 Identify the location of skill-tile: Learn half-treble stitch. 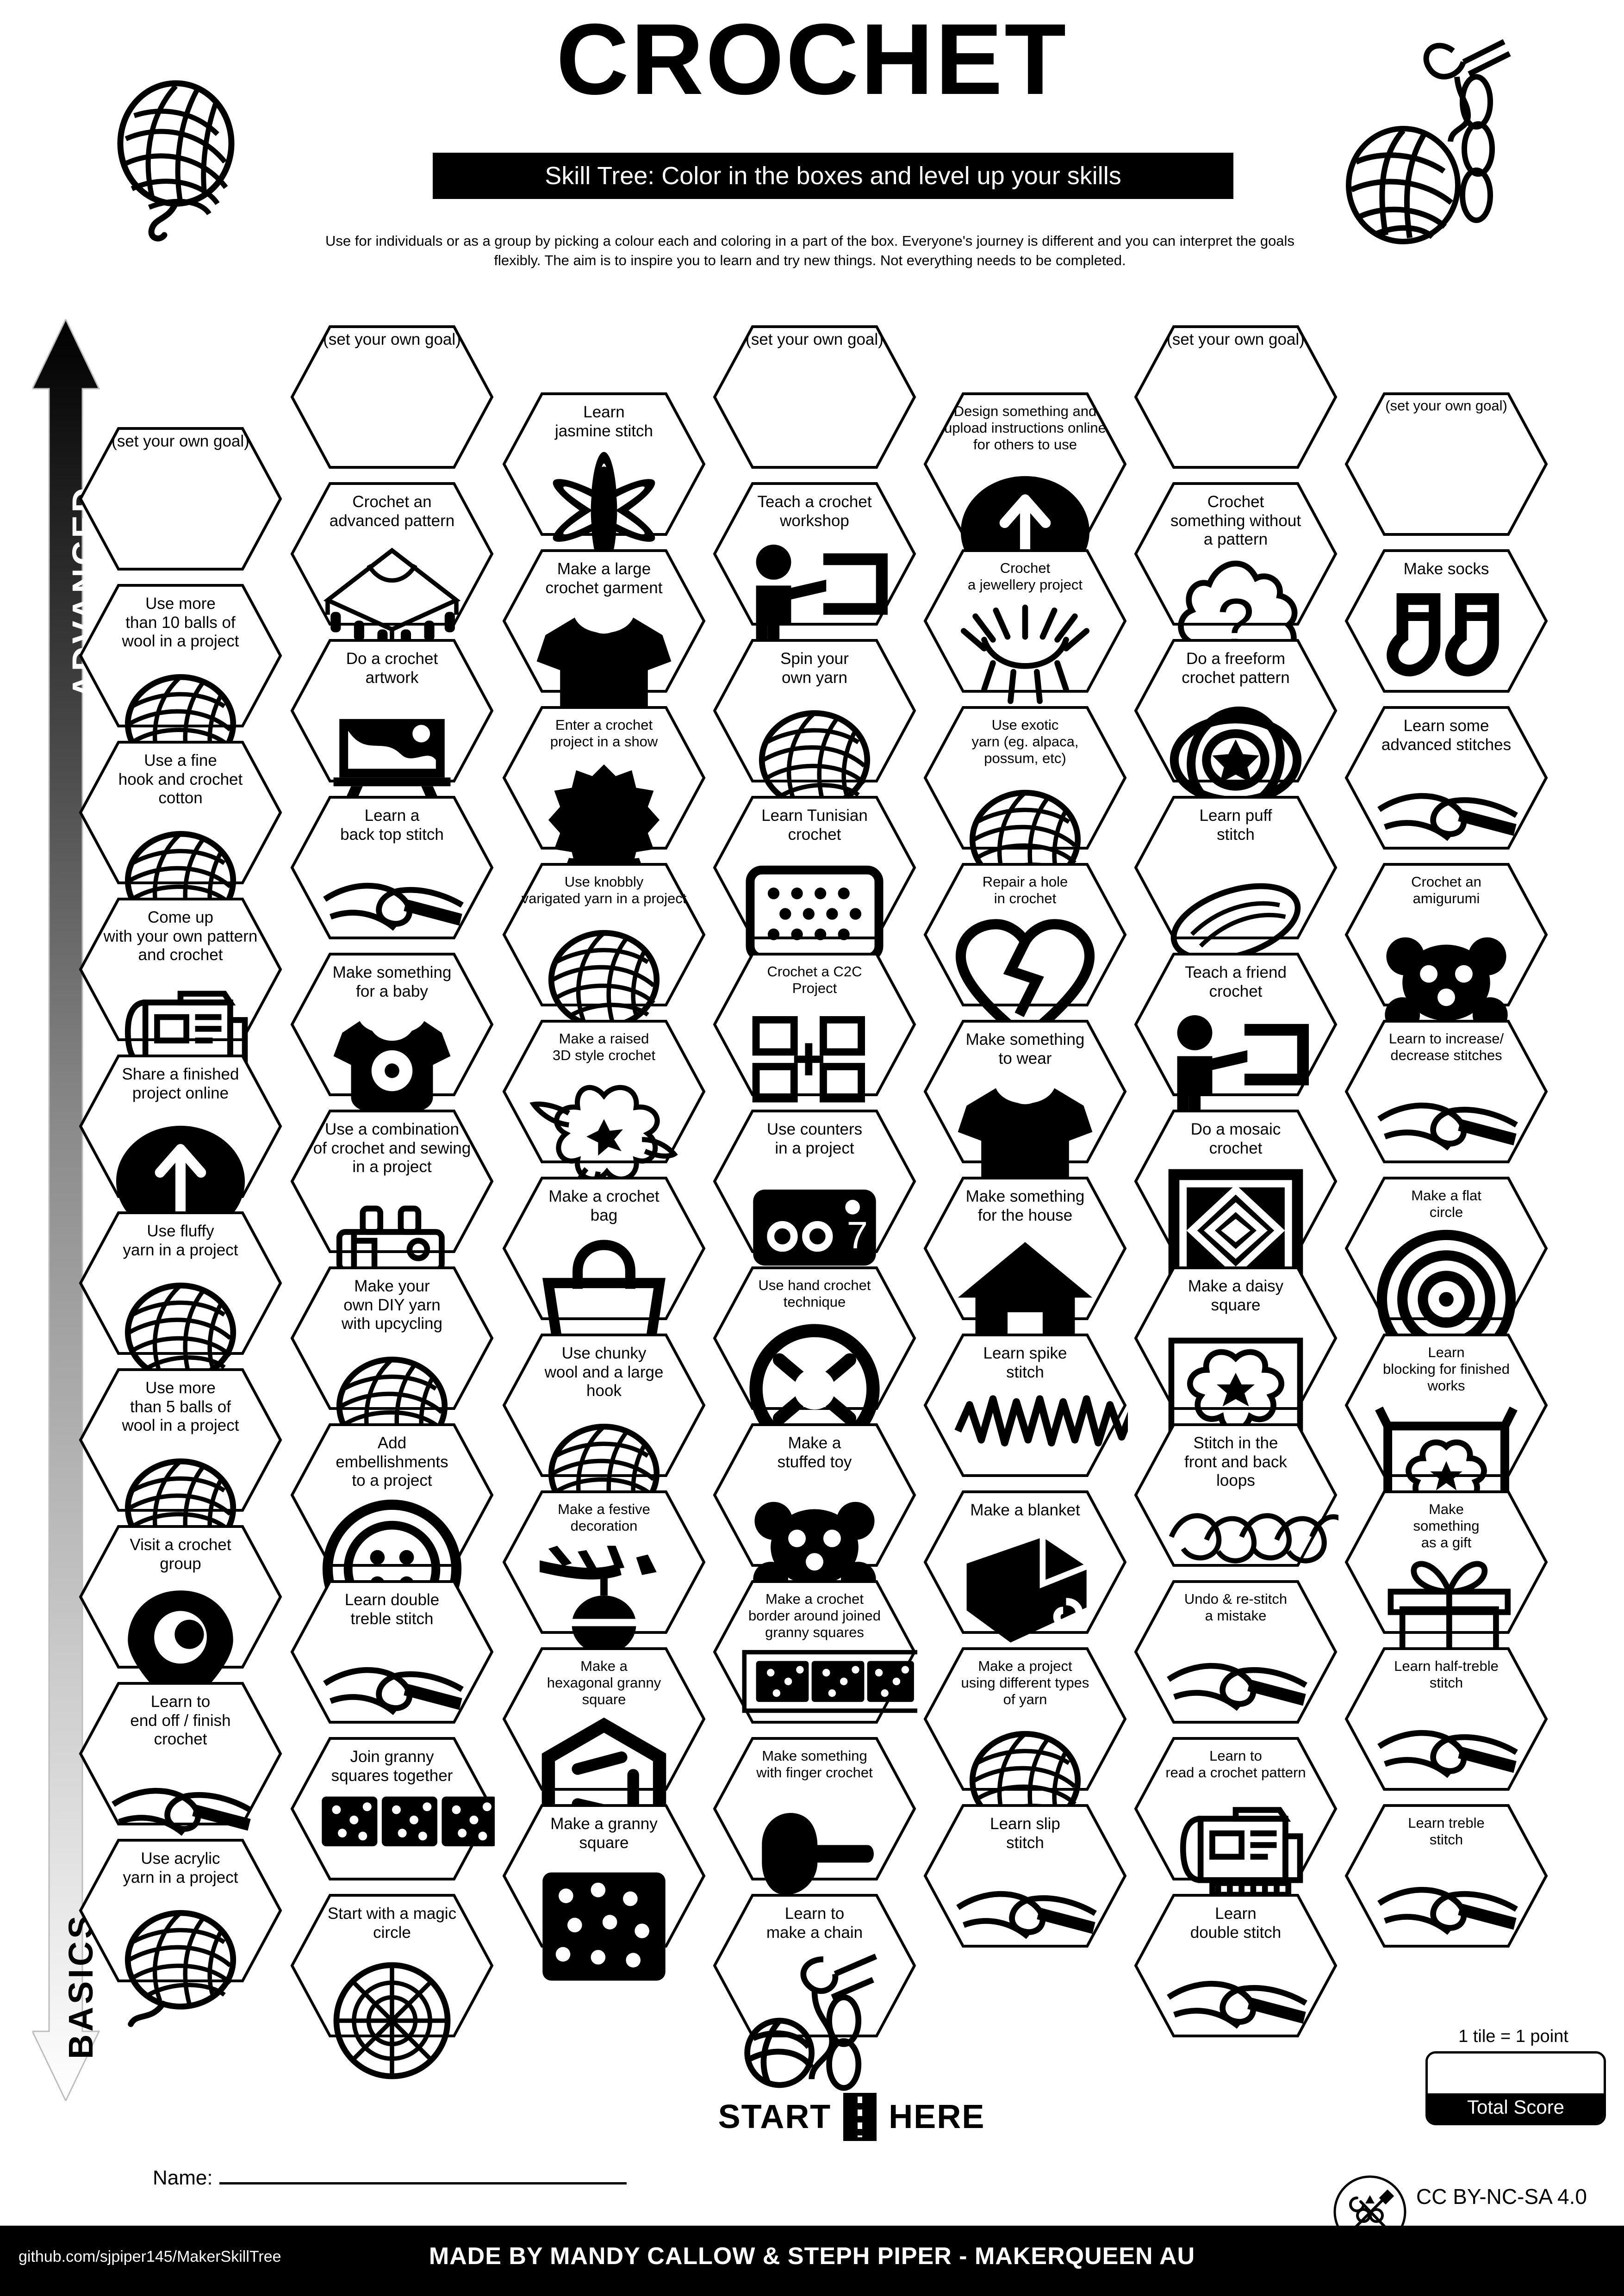
(1446, 1719).